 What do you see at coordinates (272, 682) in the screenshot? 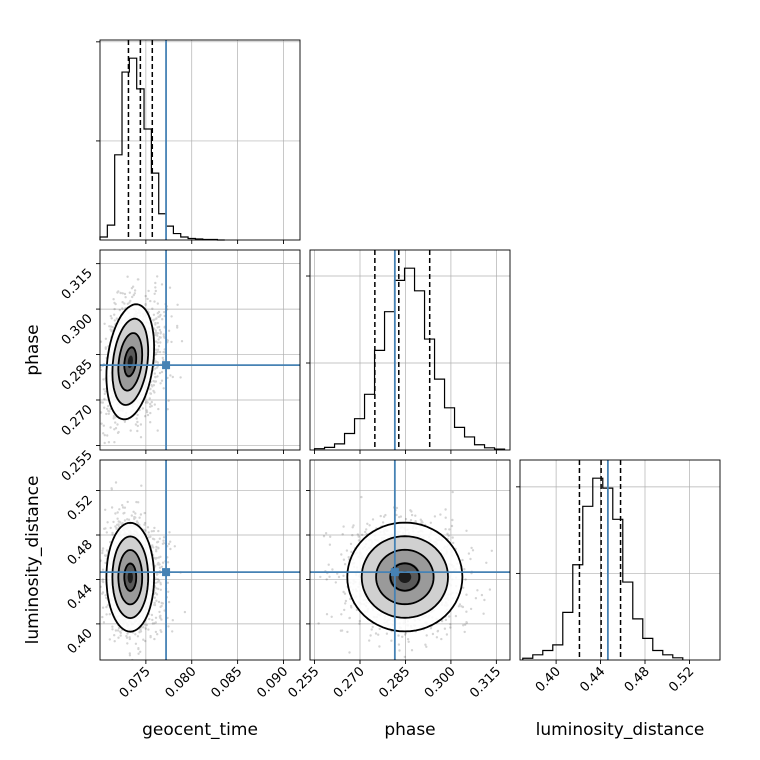
I see `xtick-label-geocent_time-3: 0.090` at bounding box center [272, 682].